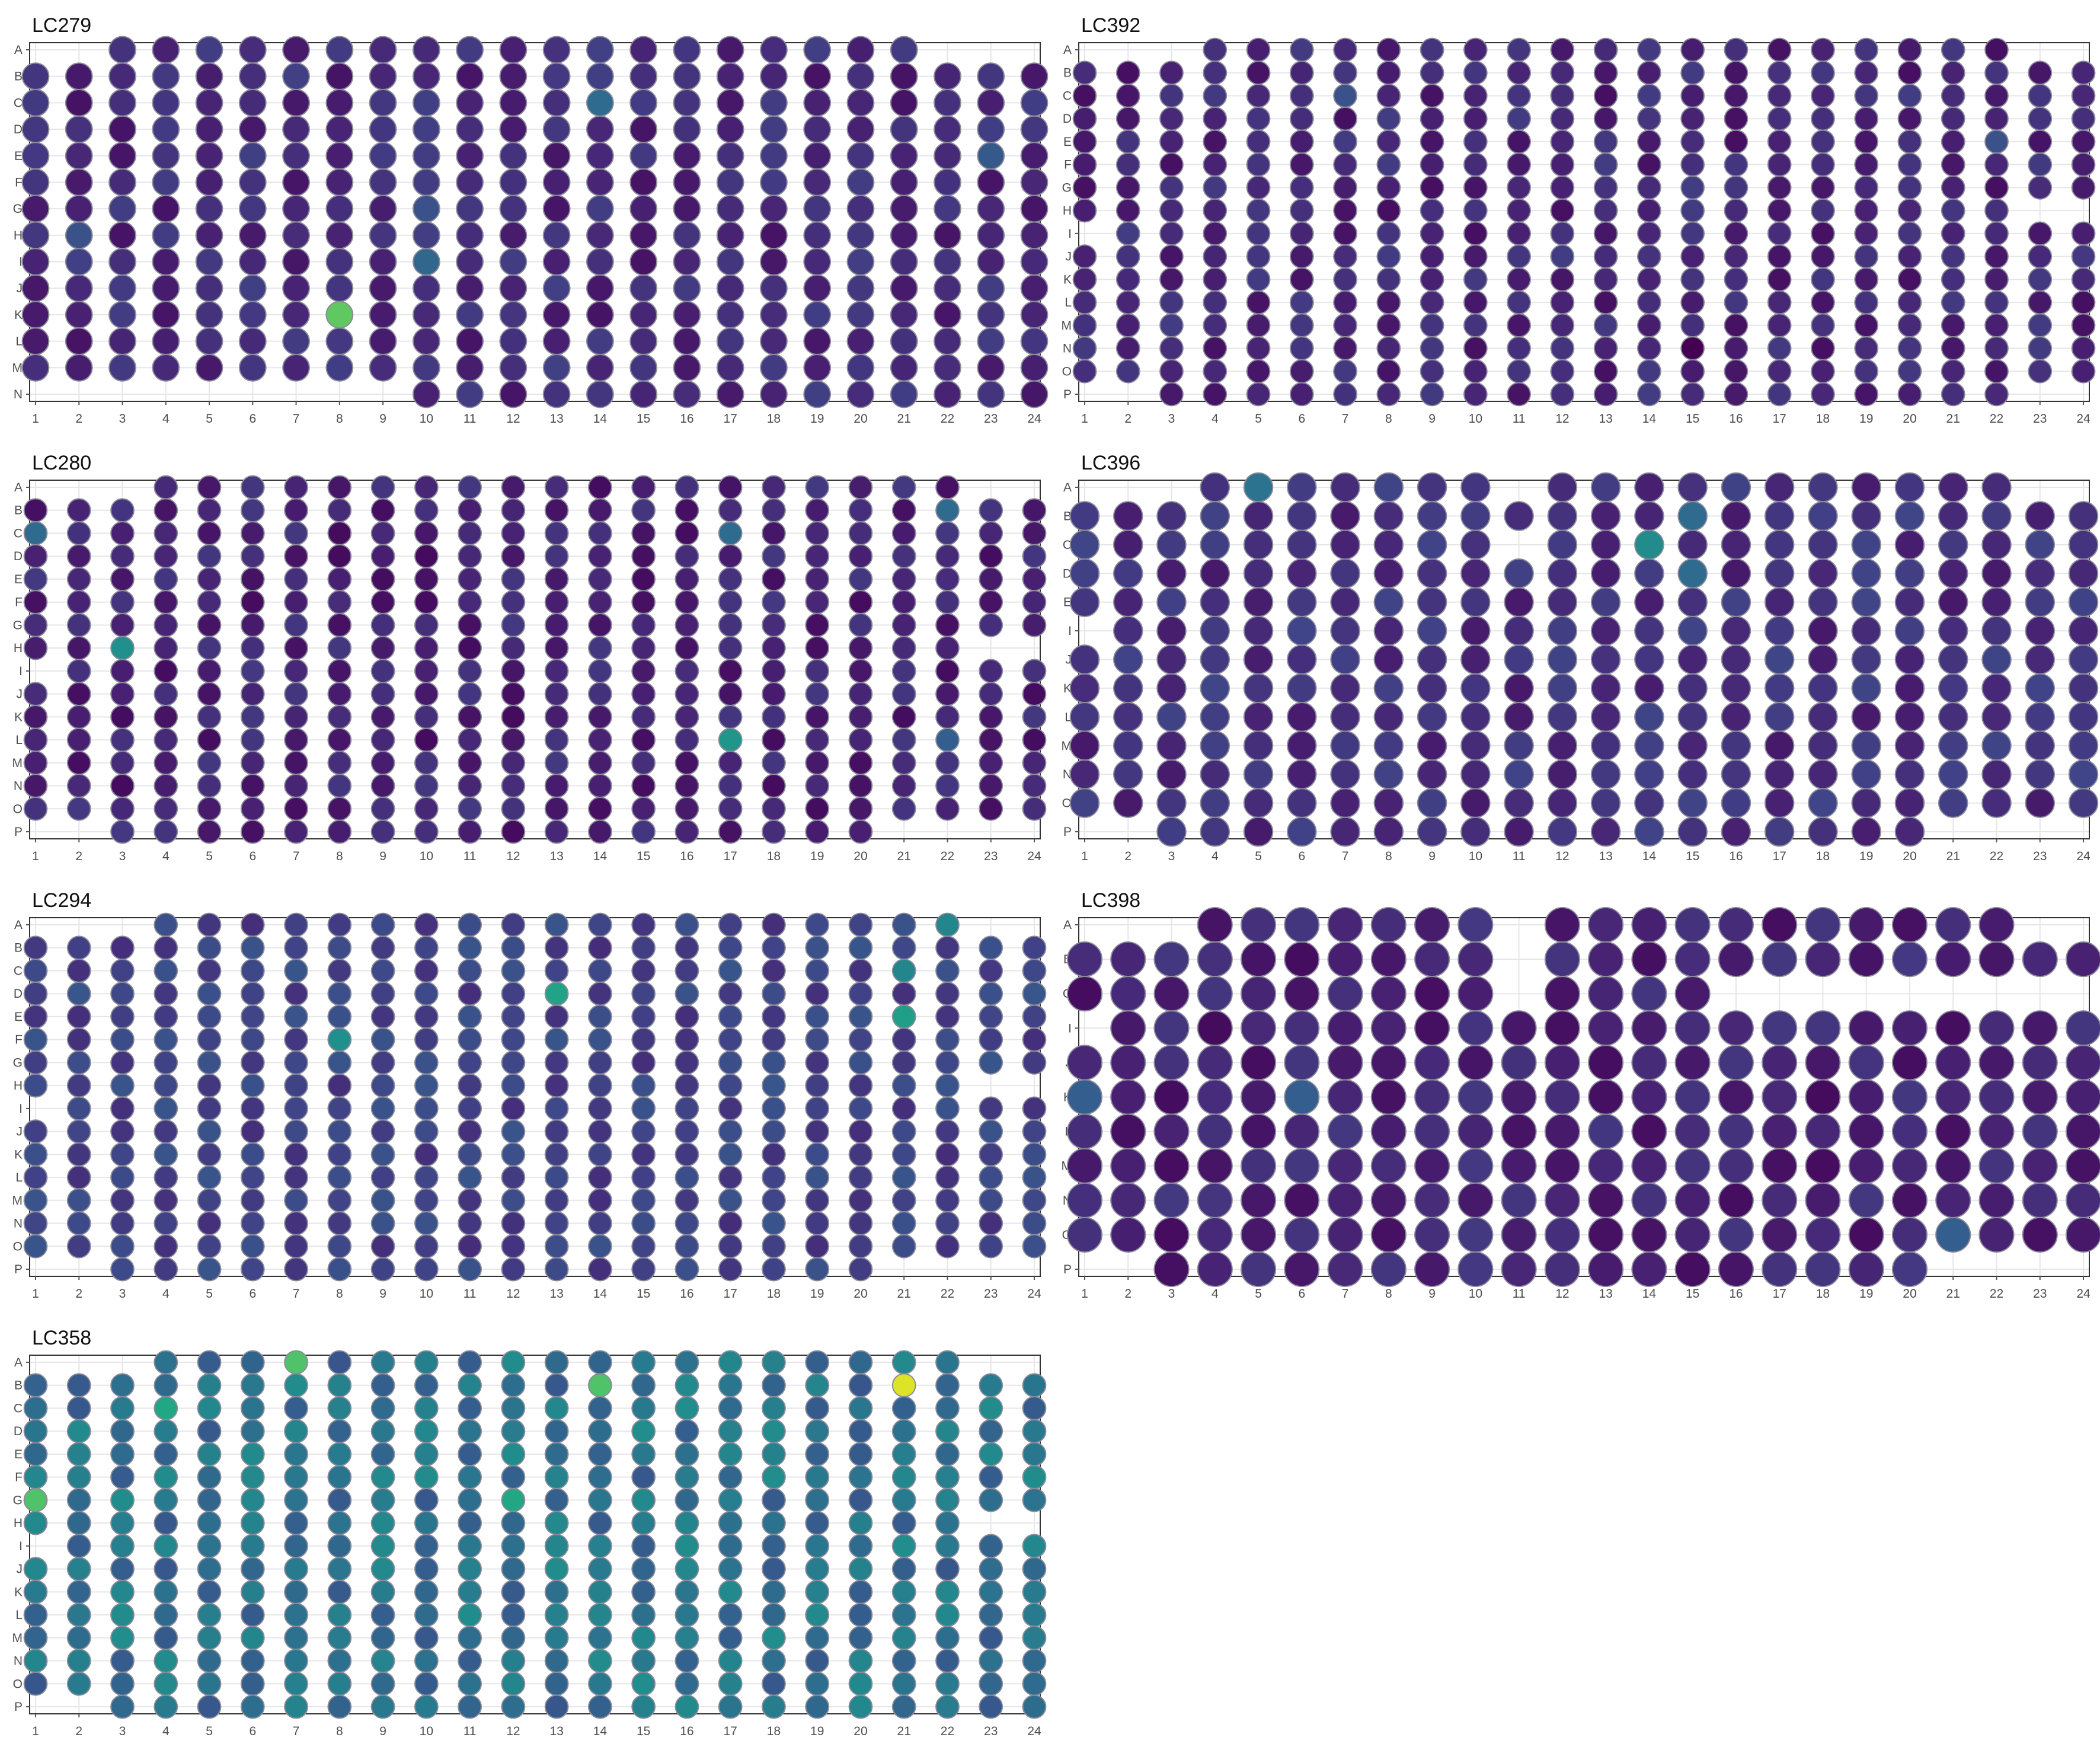  I want to click on well-G15, so click(643, 208).